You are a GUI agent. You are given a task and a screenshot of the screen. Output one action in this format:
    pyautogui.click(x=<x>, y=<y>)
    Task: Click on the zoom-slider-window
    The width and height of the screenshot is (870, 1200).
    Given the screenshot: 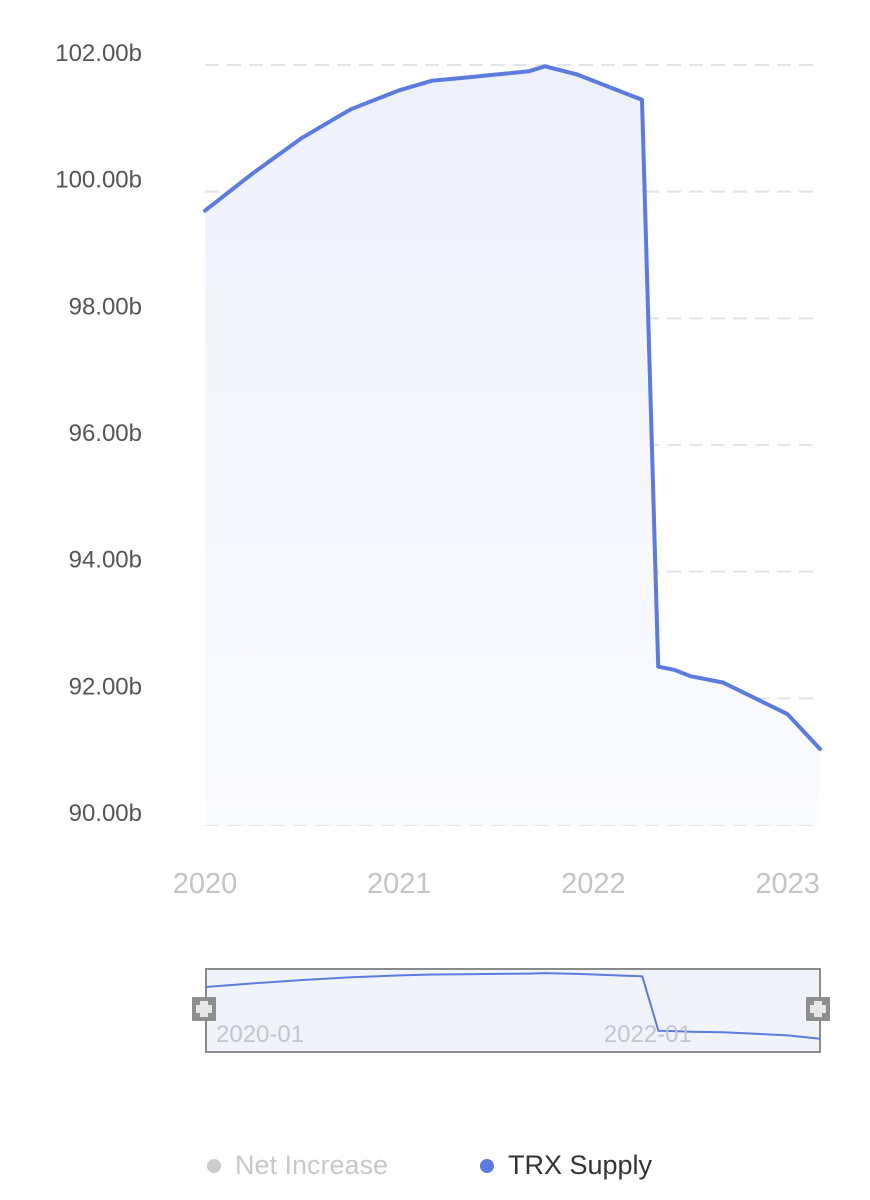 What is the action you would take?
    pyautogui.click(x=513, y=1010)
    